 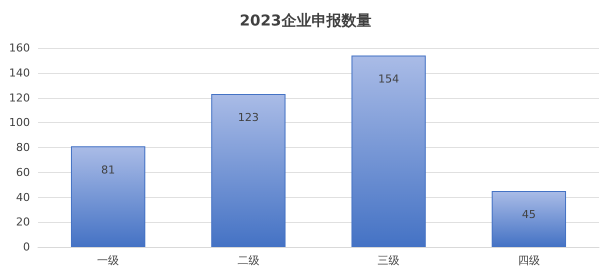 What do you see at coordinates (248, 117) in the screenshot?
I see `data-label: 123` at bounding box center [248, 117].